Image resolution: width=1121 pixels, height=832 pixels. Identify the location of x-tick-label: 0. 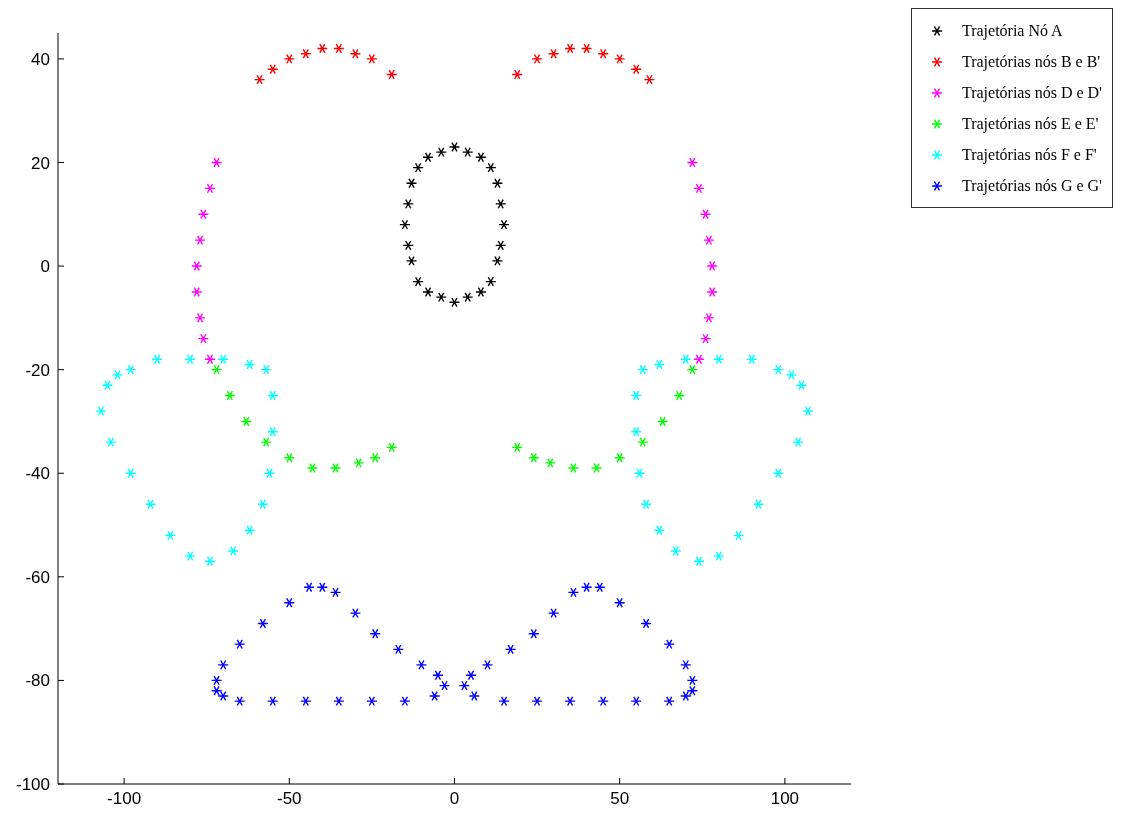
(454, 799).